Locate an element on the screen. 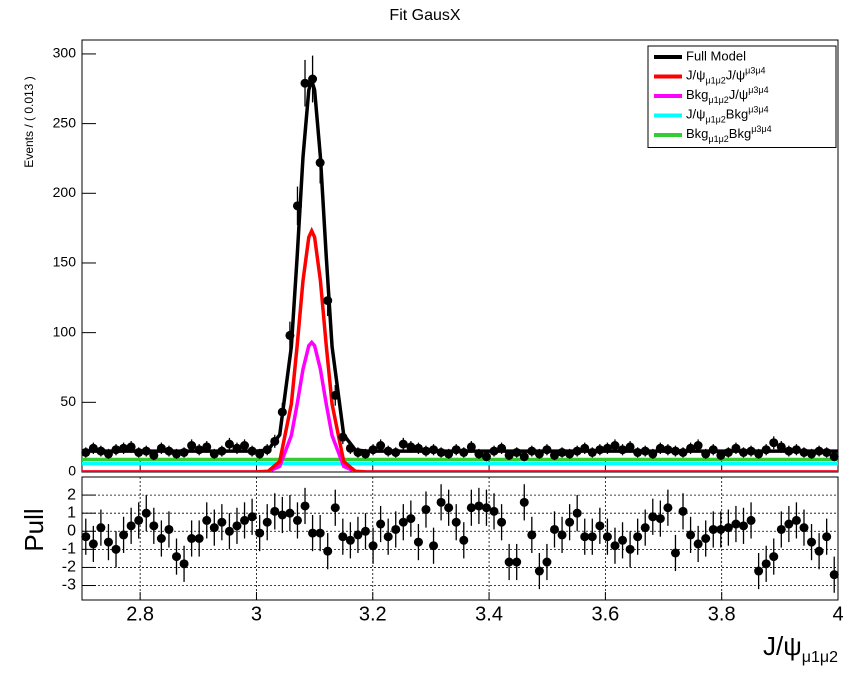 The height and width of the screenshot is (675, 852). pull-y-tick-label: -1 is located at coordinates (69, 549).